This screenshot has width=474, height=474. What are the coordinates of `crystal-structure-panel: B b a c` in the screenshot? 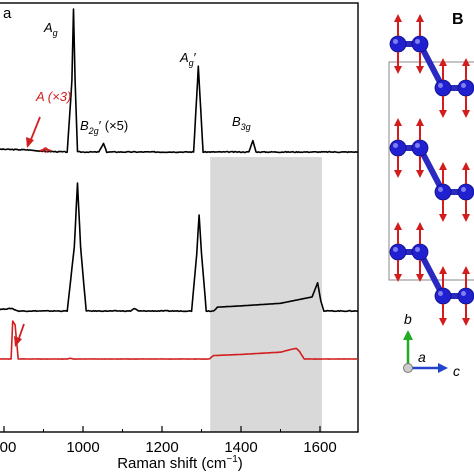 It's located at (431, 195).